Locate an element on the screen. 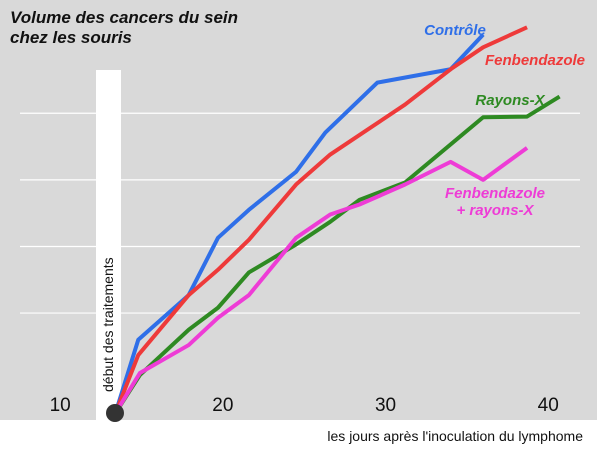 The width and height of the screenshot is (597, 450). x-tick-label: 20 is located at coordinates (222, 405).